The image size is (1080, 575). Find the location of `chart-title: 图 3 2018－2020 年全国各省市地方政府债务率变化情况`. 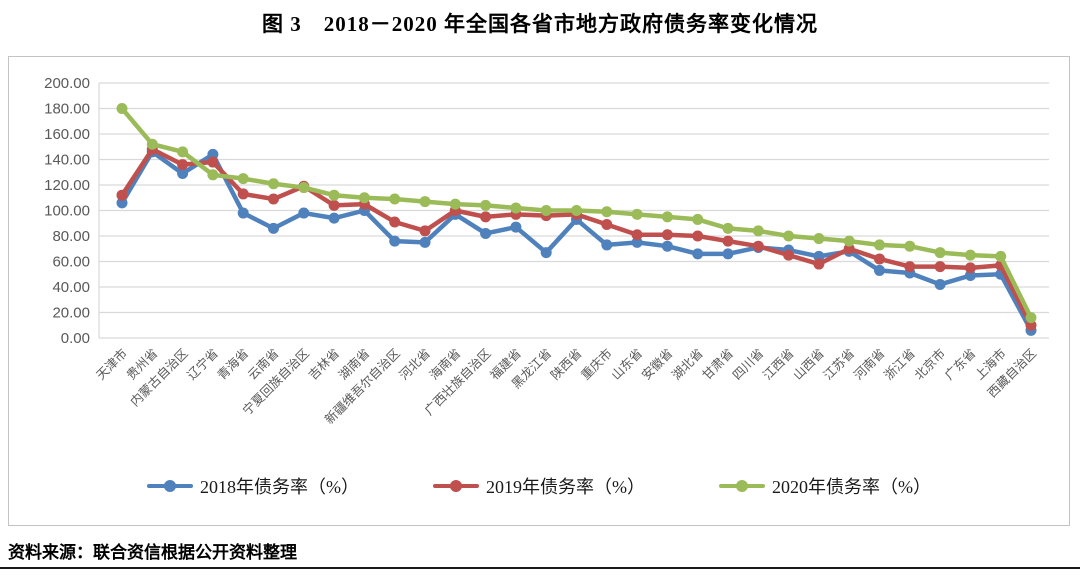

chart-title: 图 3 2018－2020 年全国各省市地方政府债务率变化情况 is located at coordinates (540, 24).